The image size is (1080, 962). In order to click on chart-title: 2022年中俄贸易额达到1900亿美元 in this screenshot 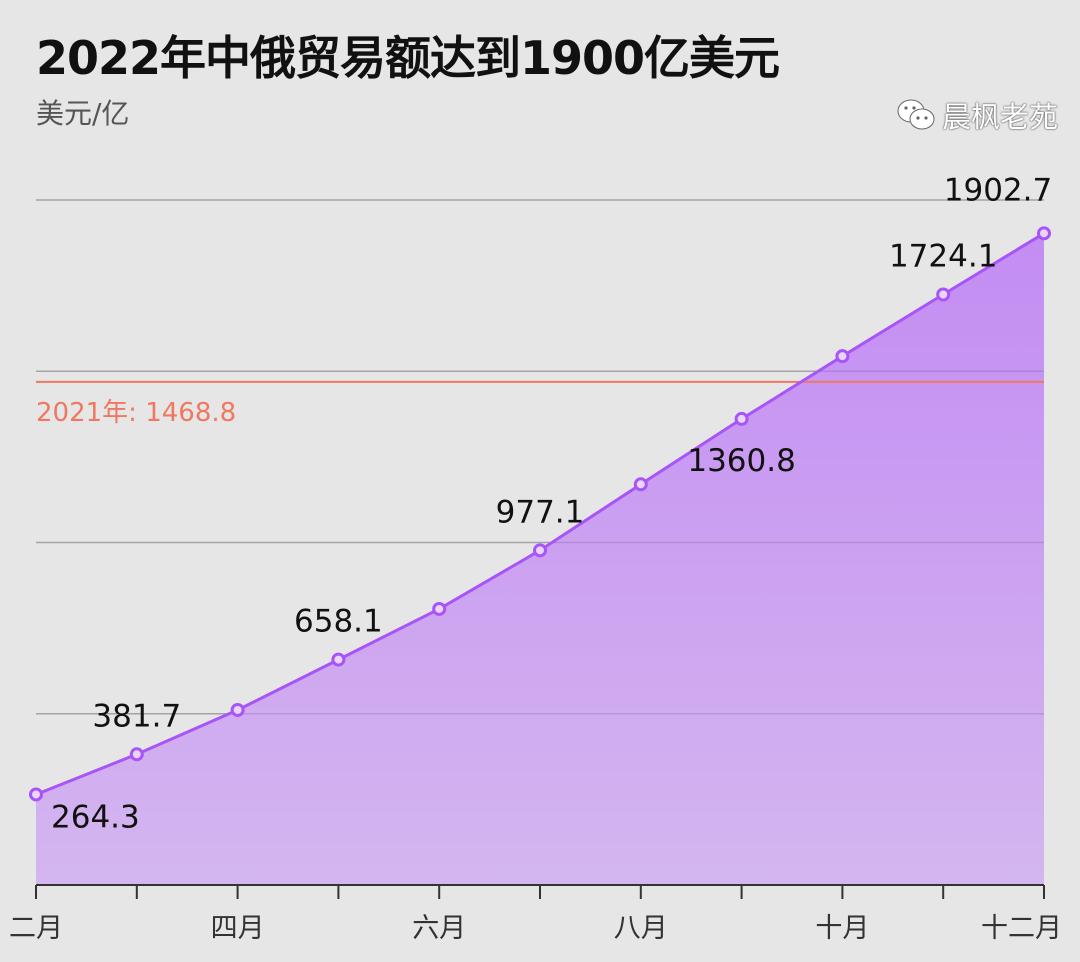, I will do `click(408, 58)`.